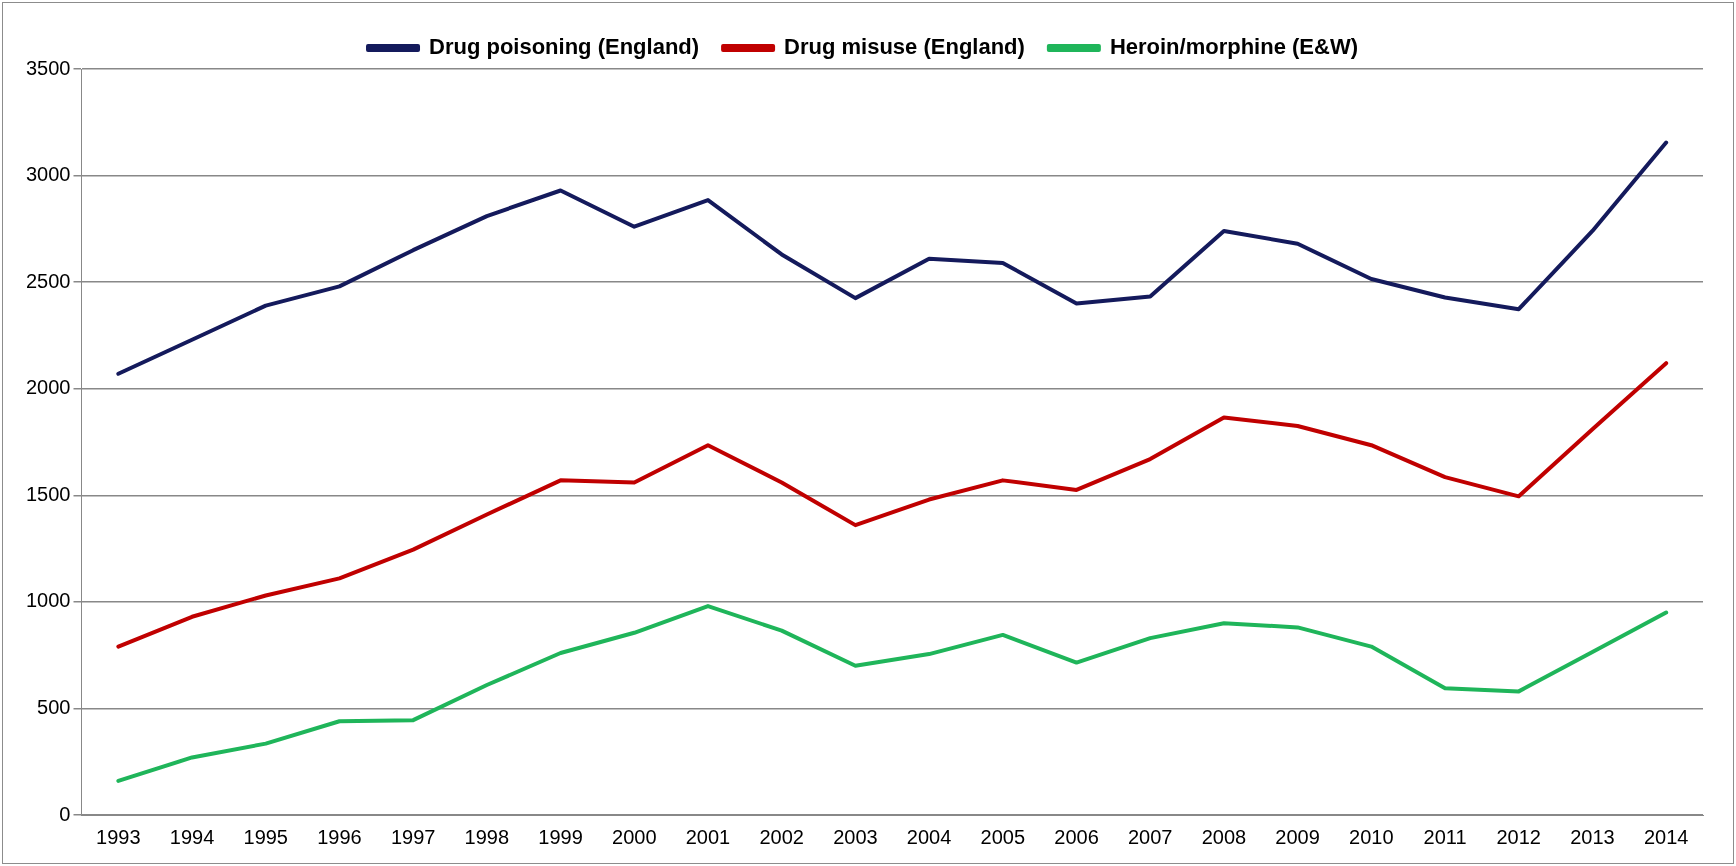 The height and width of the screenshot is (866, 1736). Describe the element at coordinates (48, 67) in the screenshot. I see `y-tick-label: 3500` at that location.